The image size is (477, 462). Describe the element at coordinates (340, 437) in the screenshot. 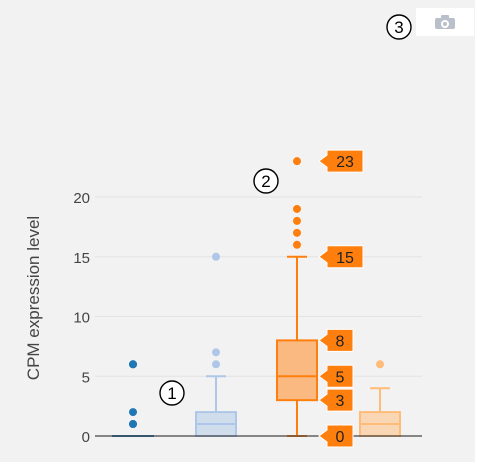

I see `hover-label-text: 0` at that location.